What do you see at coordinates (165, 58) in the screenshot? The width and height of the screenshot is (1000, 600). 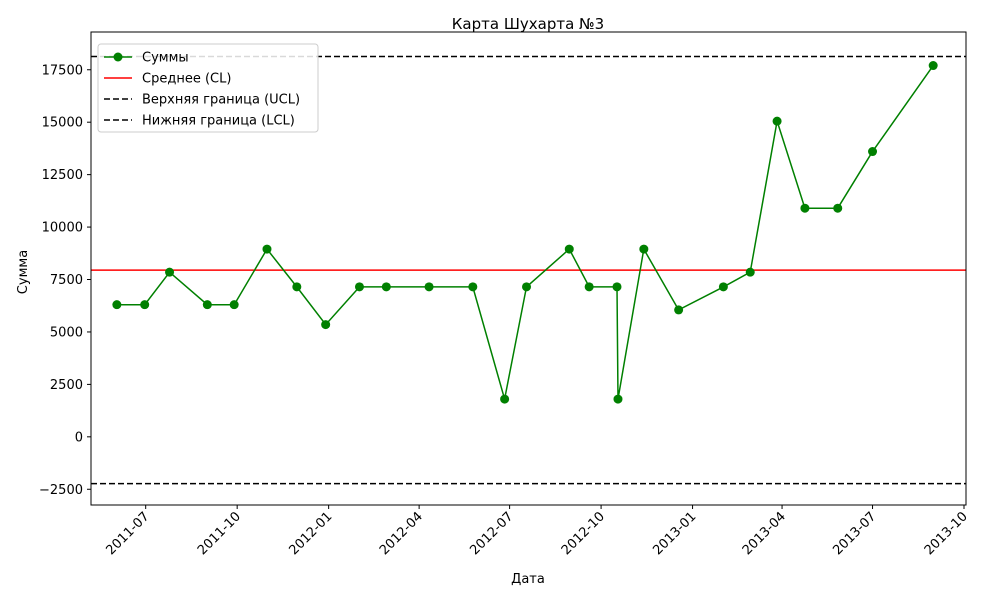 I see `legend-label: Суммы` at bounding box center [165, 58].